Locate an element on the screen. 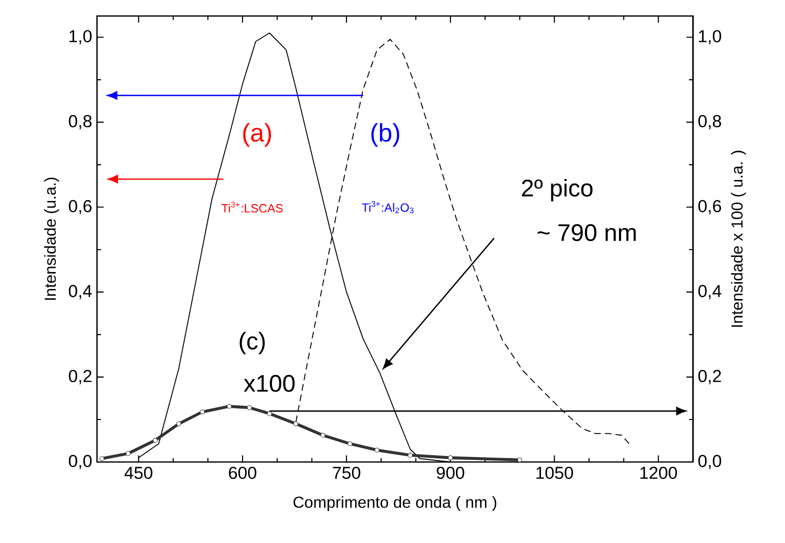 The height and width of the screenshot is (543, 785). y-tick-label: 0,6 is located at coordinates (80, 207).